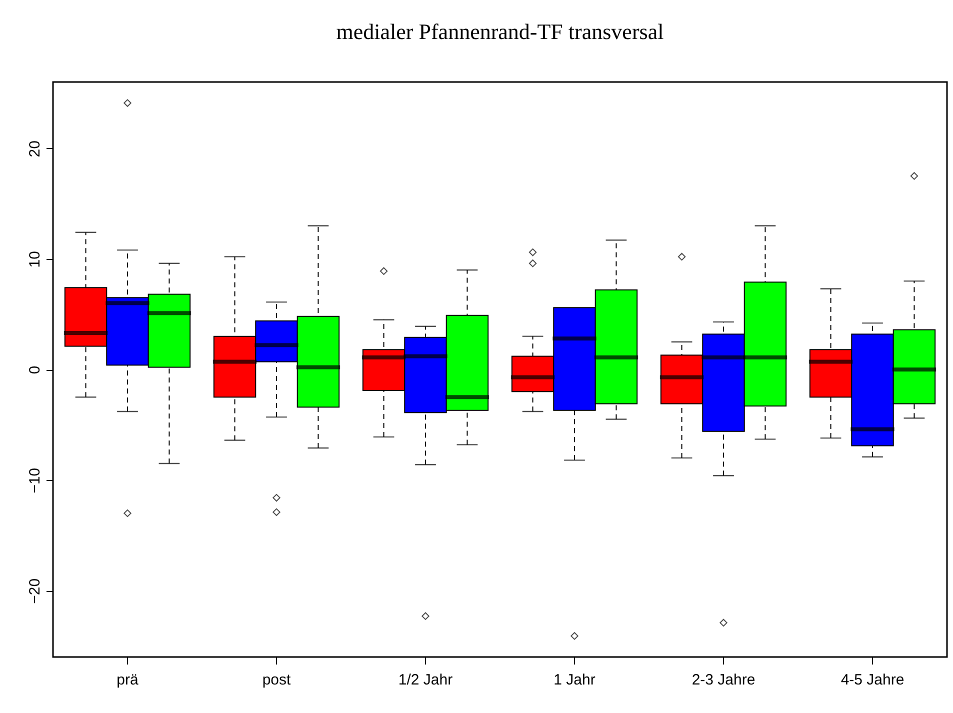 This screenshot has width=953, height=713. I want to click on x-tick-label: 4-5 Jahre, so click(872, 680).